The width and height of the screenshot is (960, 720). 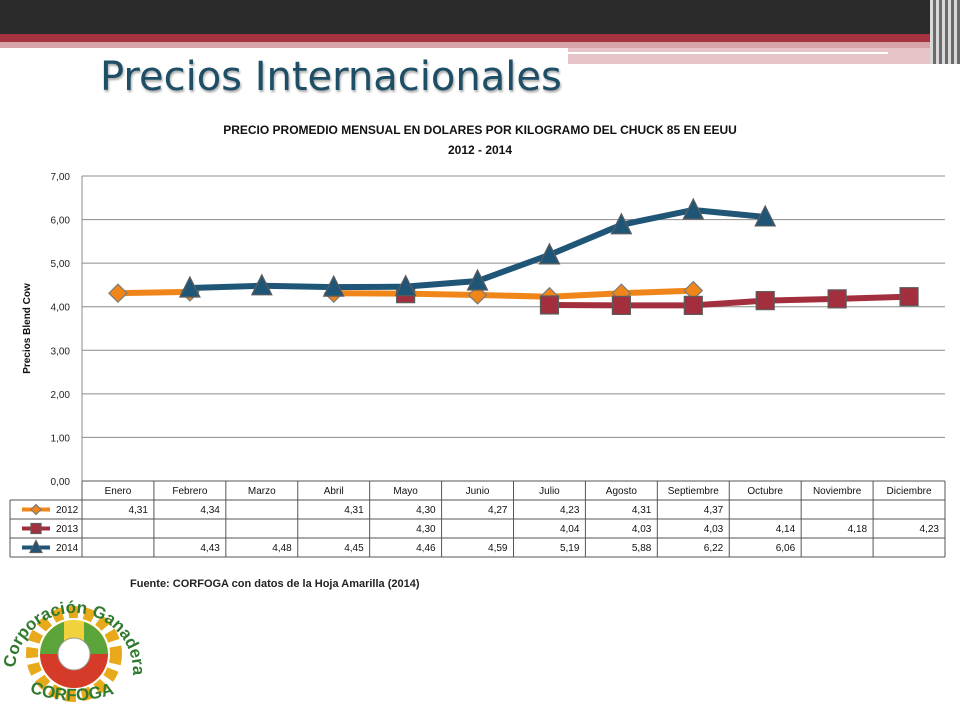 I want to click on header-stripes, so click(x=945, y=32).